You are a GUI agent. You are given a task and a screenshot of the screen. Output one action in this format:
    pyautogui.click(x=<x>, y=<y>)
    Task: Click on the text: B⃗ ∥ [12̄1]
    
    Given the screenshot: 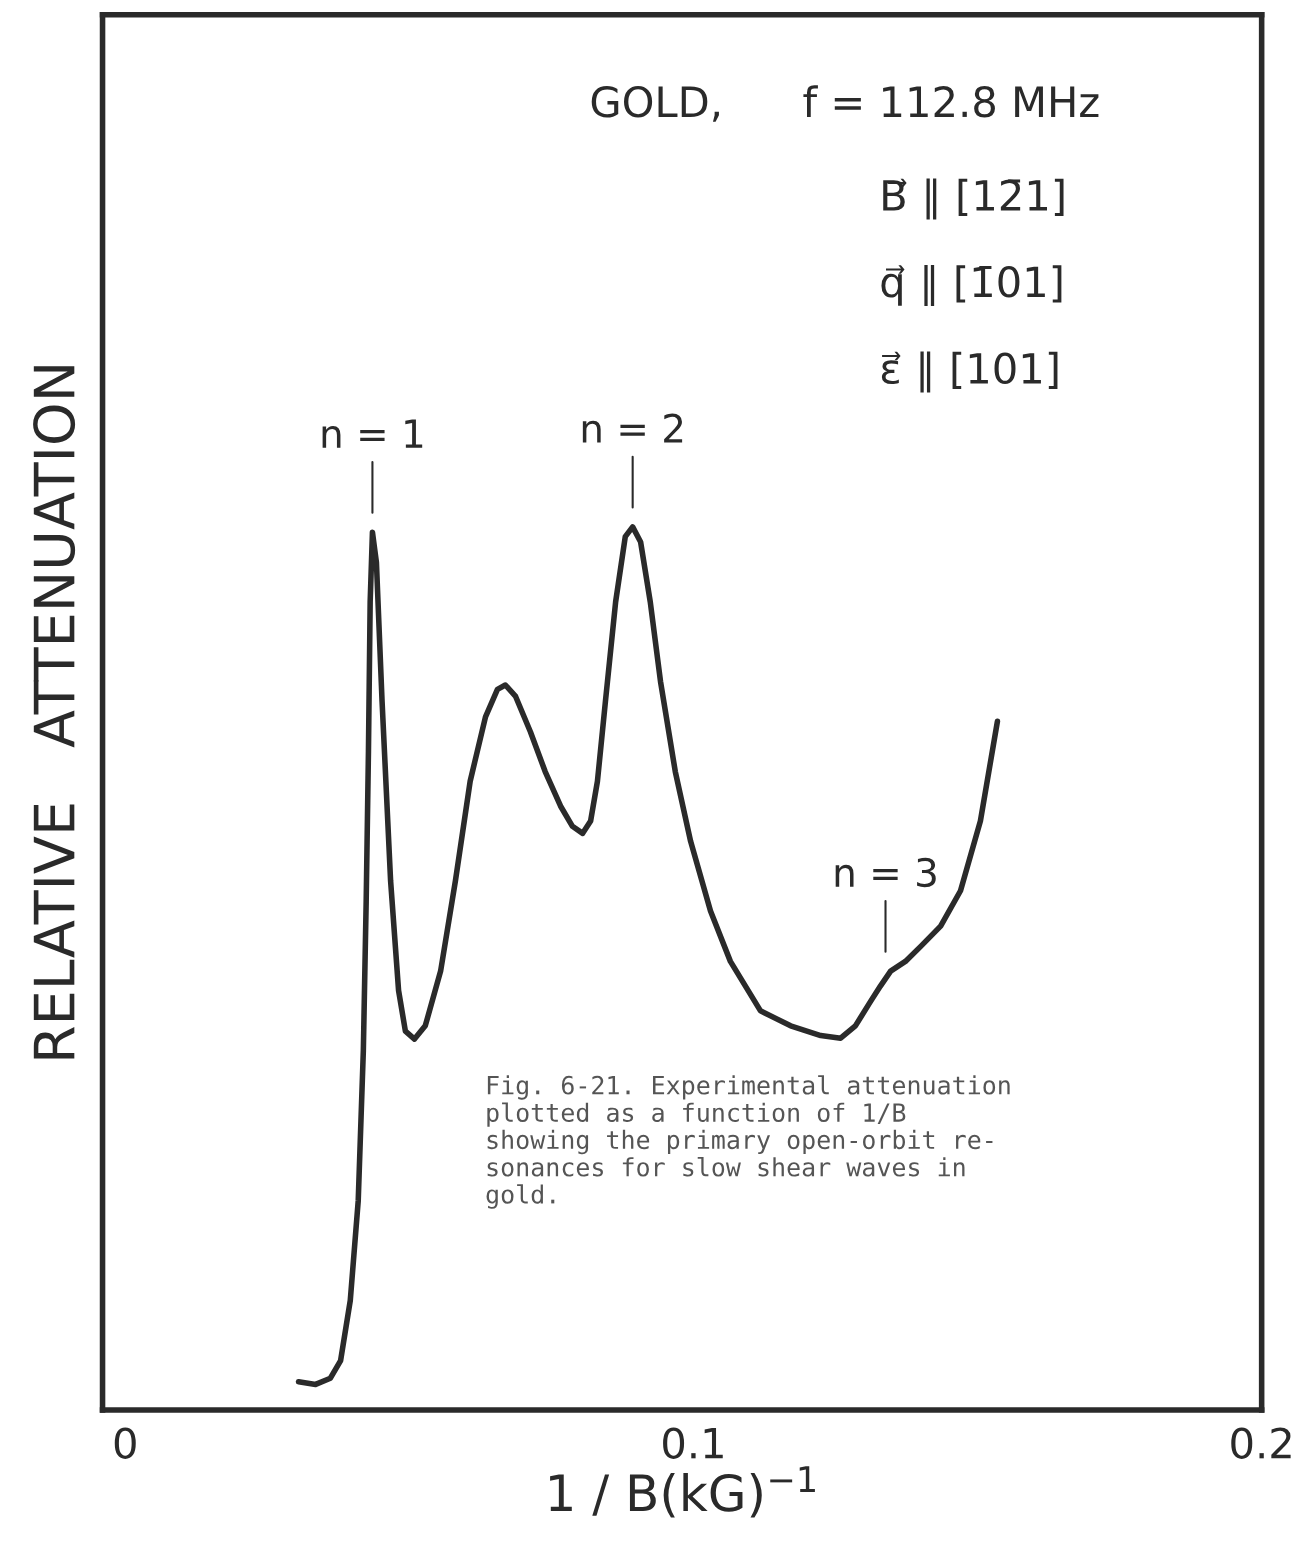 What is the action you would take?
    pyautogui.click(x=973, y=199)
    